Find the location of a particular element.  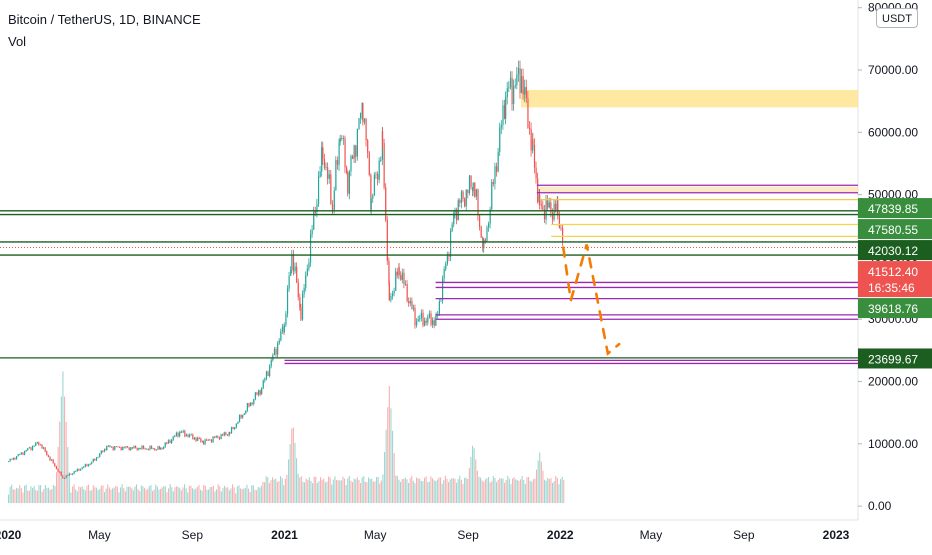

price-label-text: 39618.76 is located at coordinates (893, 309).